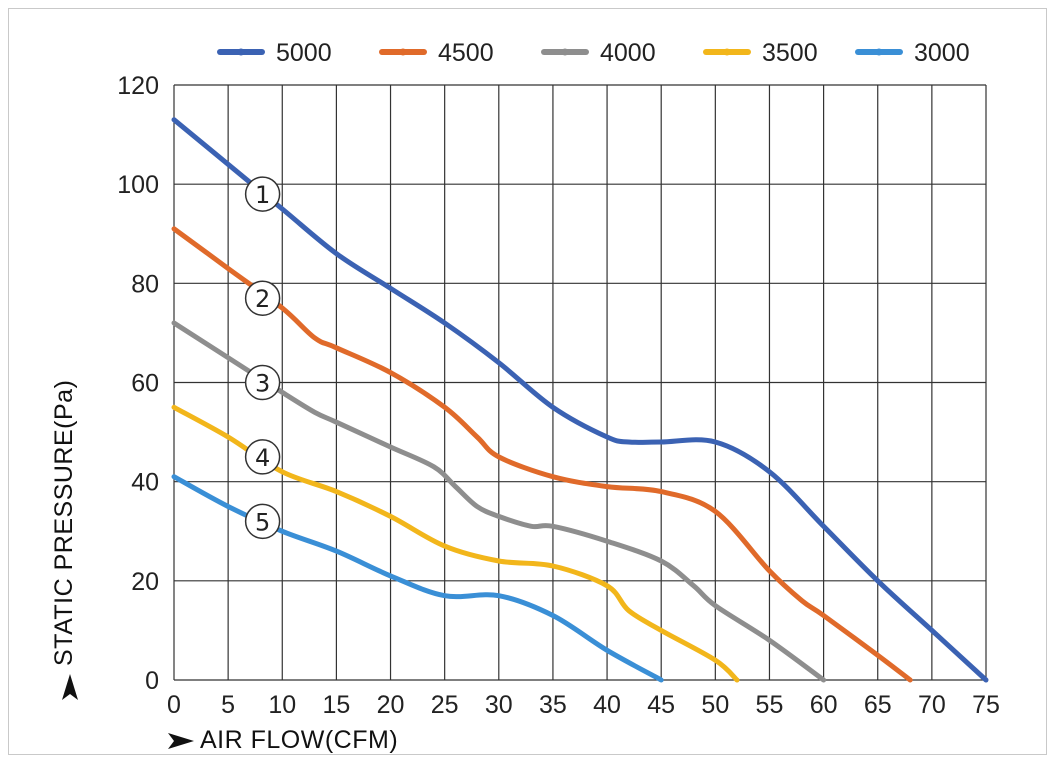  I want to click on x-tick-label: 20, so click(391, 705).